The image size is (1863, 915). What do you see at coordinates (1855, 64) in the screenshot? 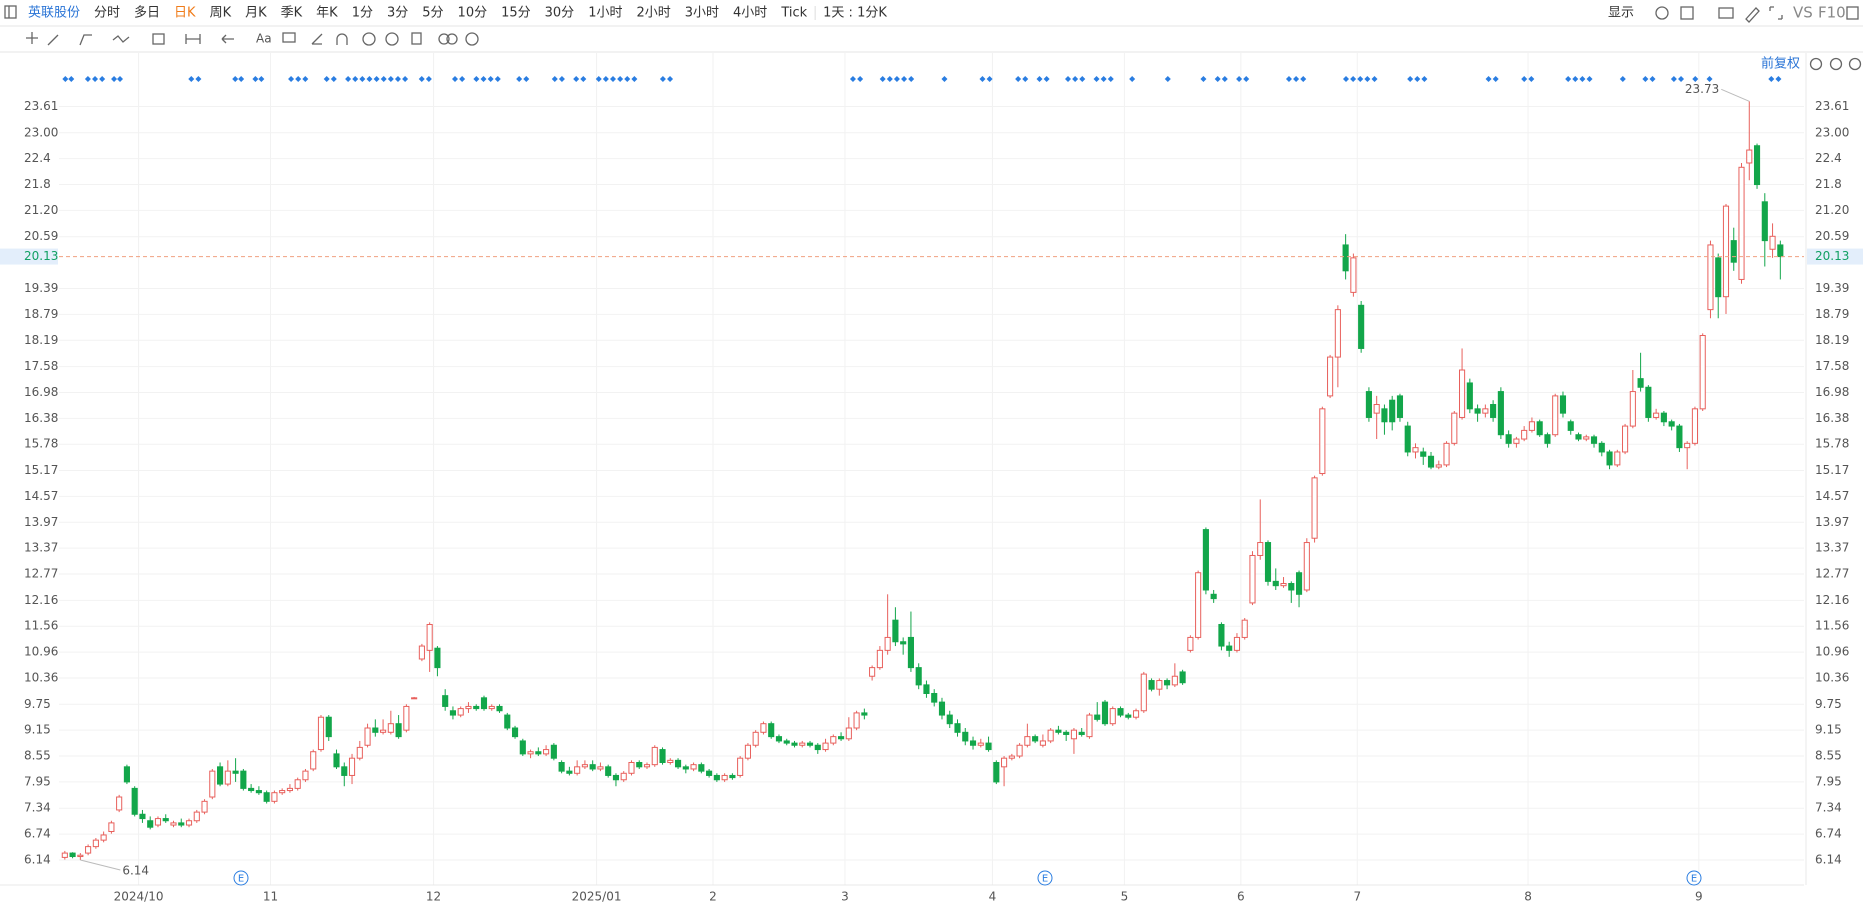
I see `zoom-in-icon` at bounding box center [1855, 64].